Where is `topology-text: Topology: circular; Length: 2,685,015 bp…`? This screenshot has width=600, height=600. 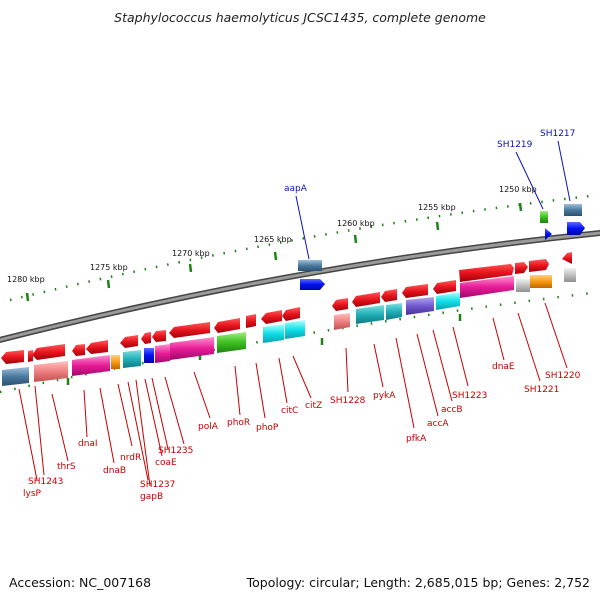 topology-text: Topology: circular; Length: 2,685,015 bp… is located at coordinates (418, 582).